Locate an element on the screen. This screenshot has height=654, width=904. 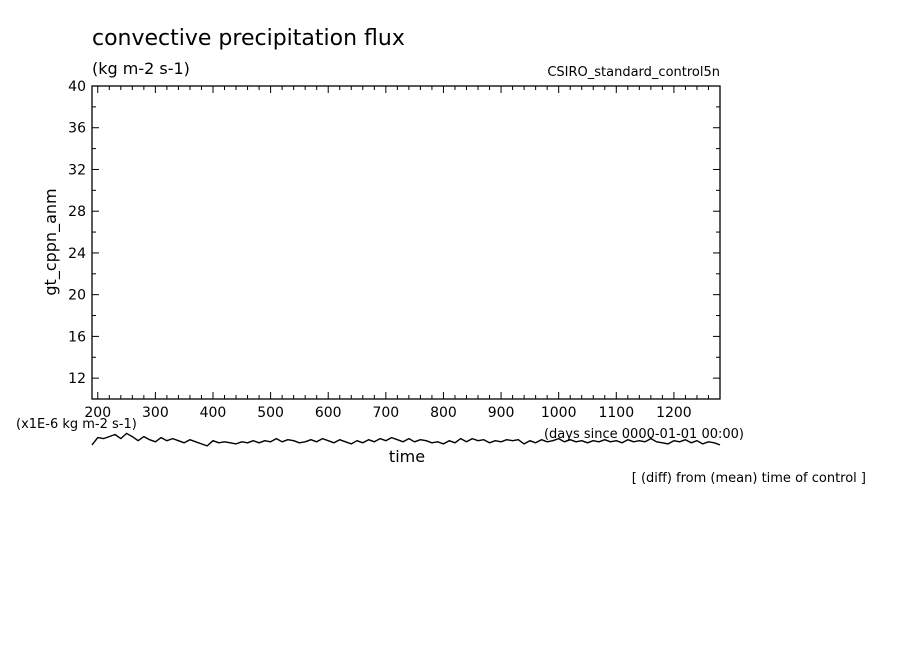
x-tick-label: 500 is located at coordinates (270, 413).